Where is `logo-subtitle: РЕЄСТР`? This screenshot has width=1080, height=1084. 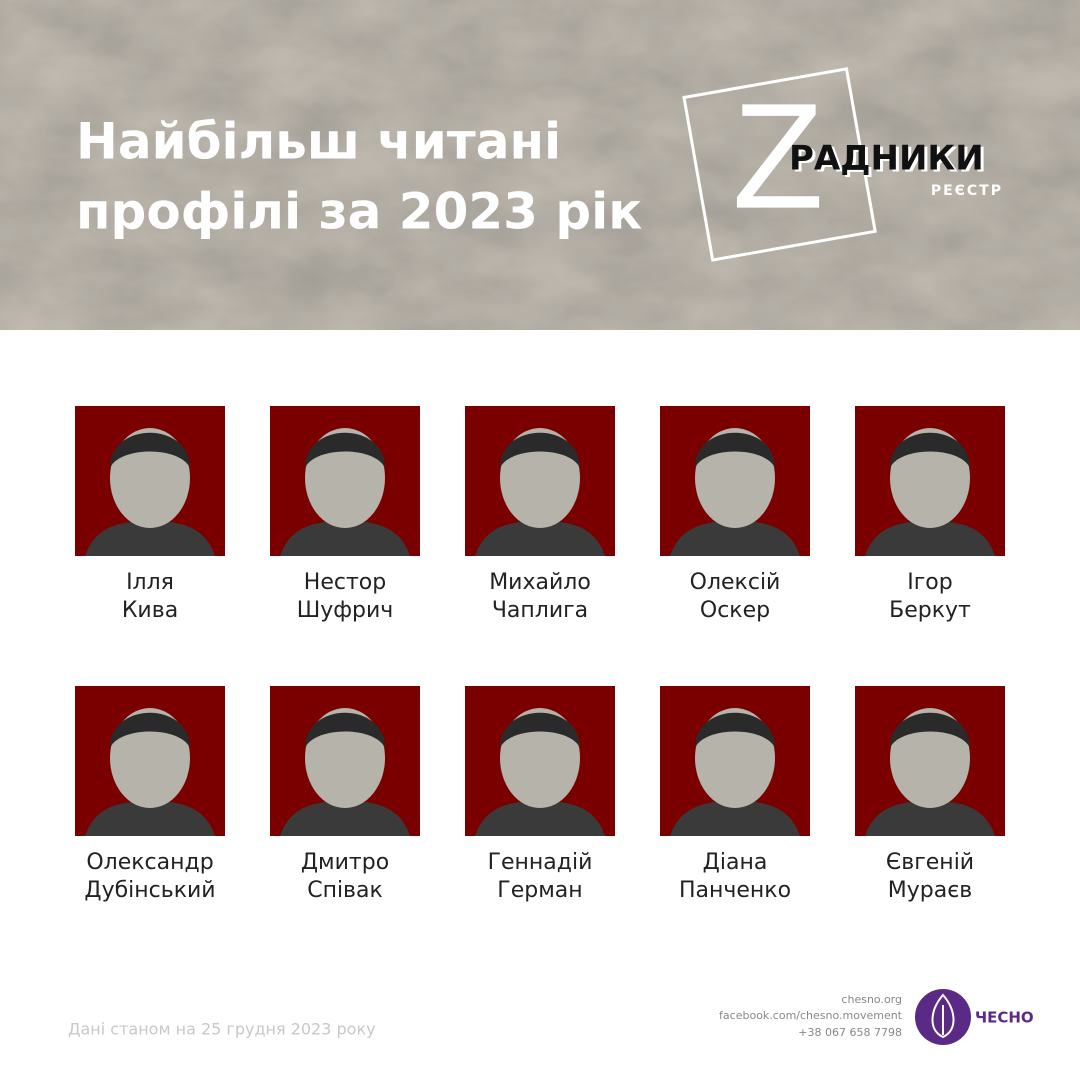 logo-subtitle: РЕЄСТР is located at coordinates (967, 191).